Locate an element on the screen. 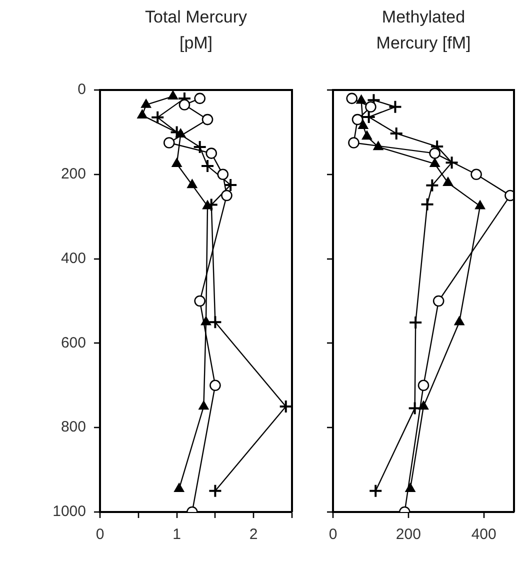 Image resolution: width=522 pixels, height=562 pixels. y-tick-label: 1000 is located at coordinates (69, 511).